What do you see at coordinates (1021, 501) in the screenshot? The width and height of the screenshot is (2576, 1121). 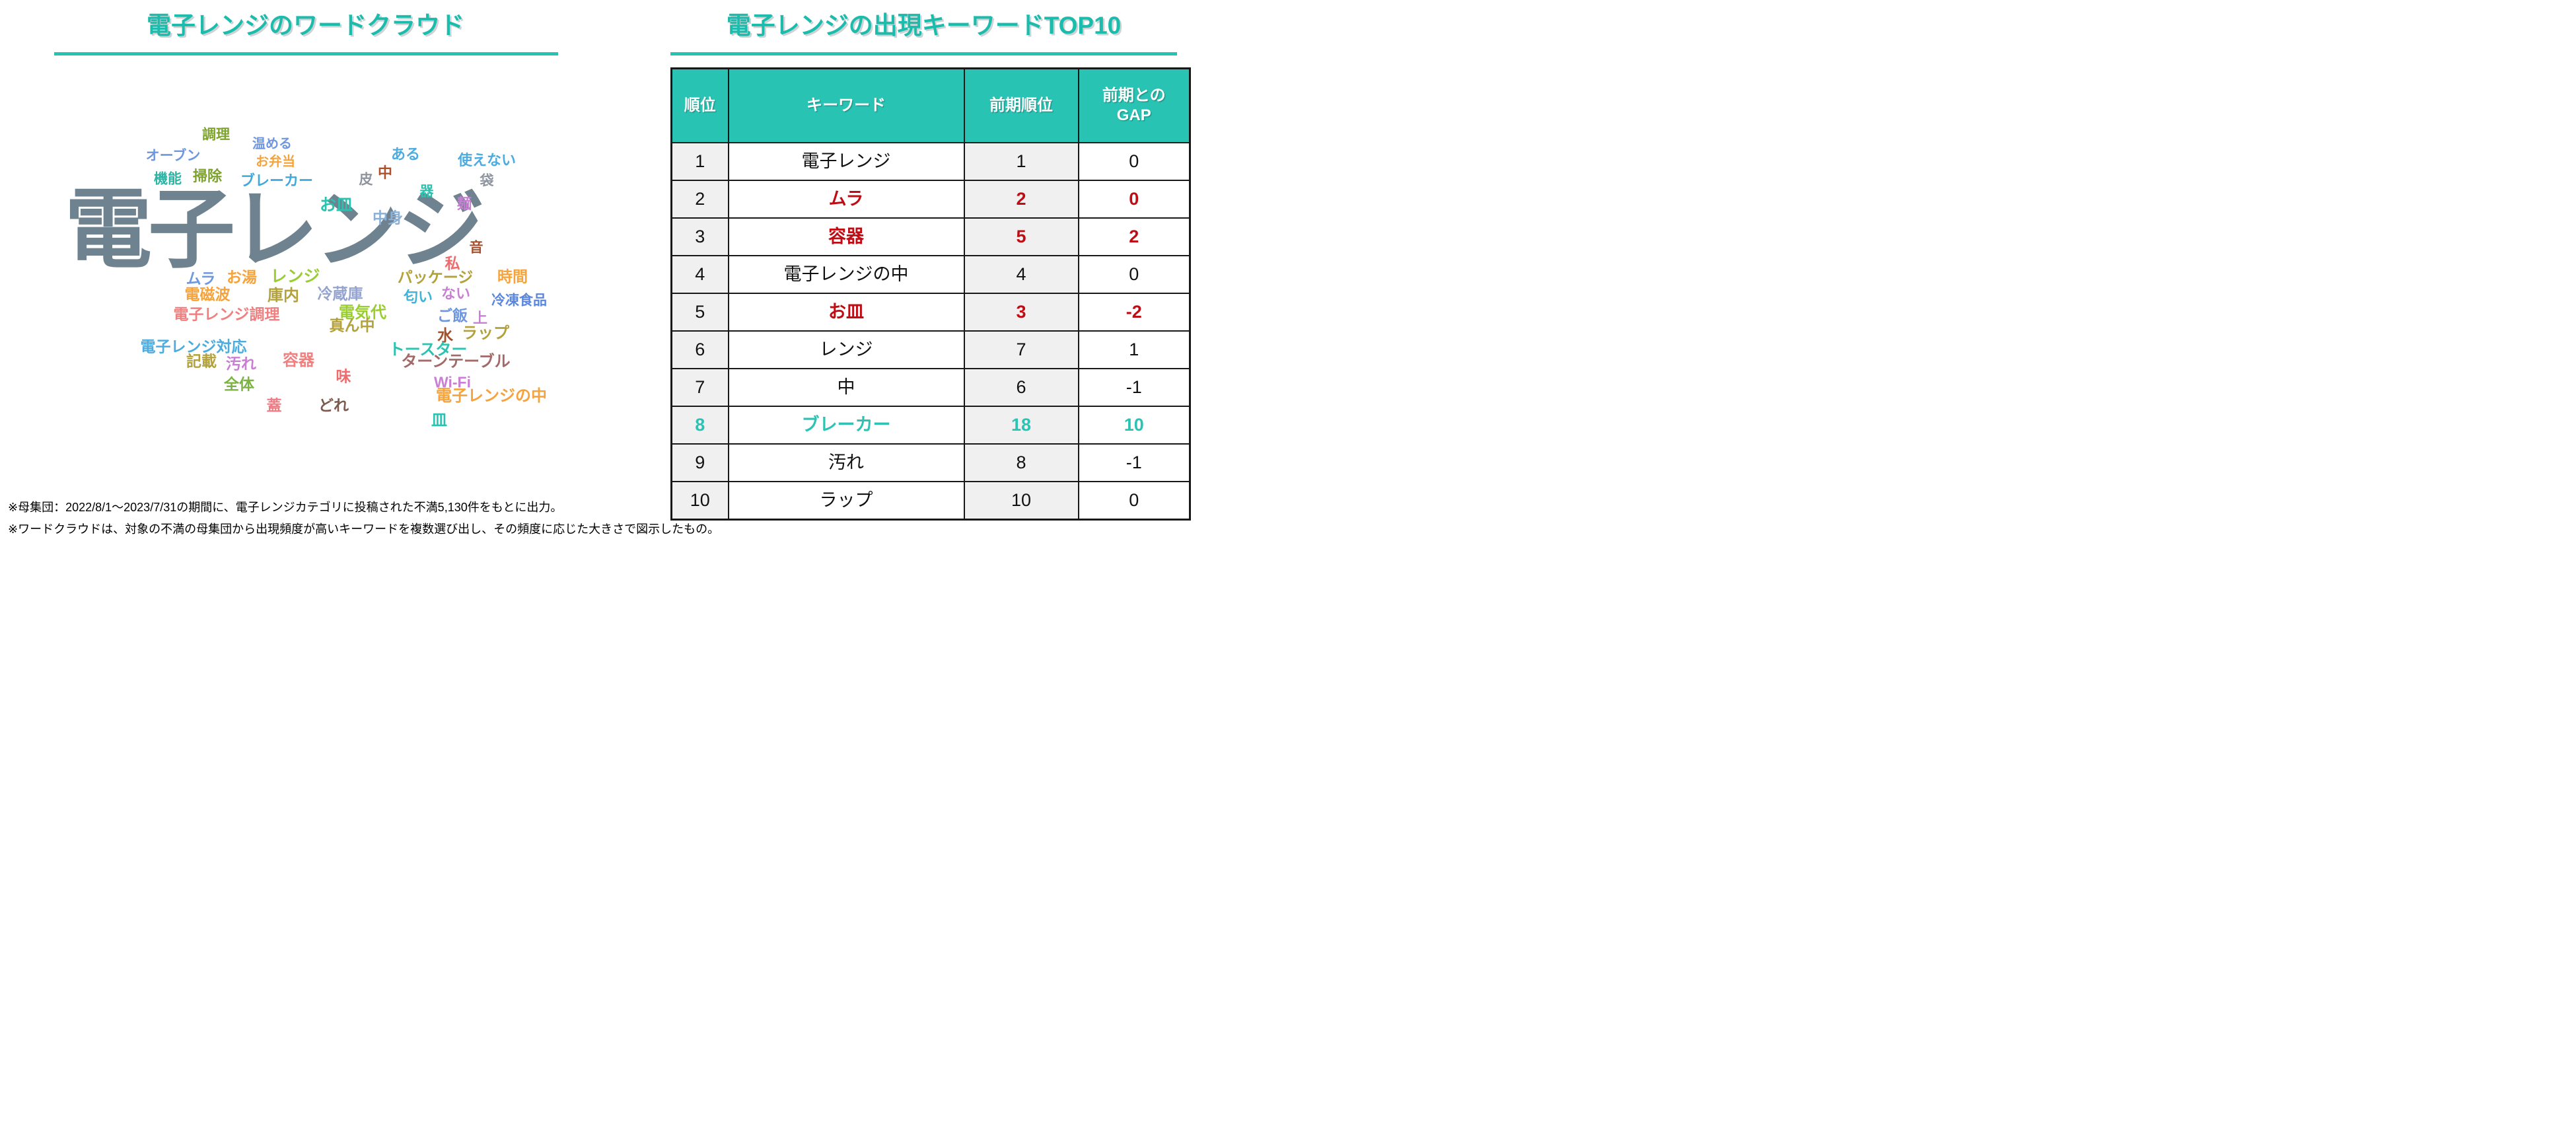 I see `table-cell-prev: 10` at bounding box center [1021, 501].